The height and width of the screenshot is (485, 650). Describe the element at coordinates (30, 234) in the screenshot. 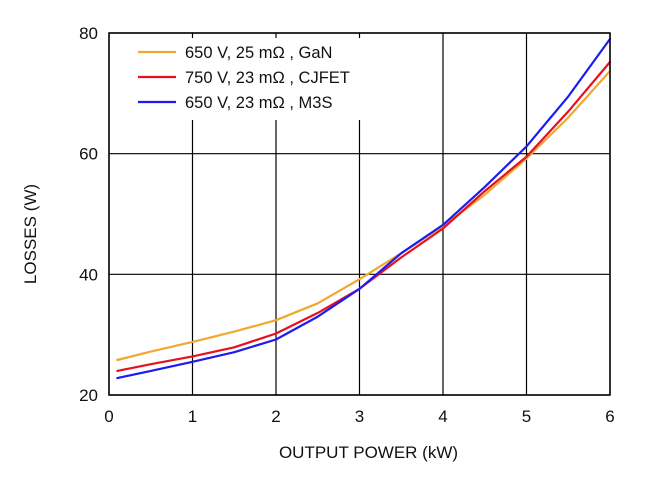

I see `y-axis-title: LOSSES (W)` at that location.